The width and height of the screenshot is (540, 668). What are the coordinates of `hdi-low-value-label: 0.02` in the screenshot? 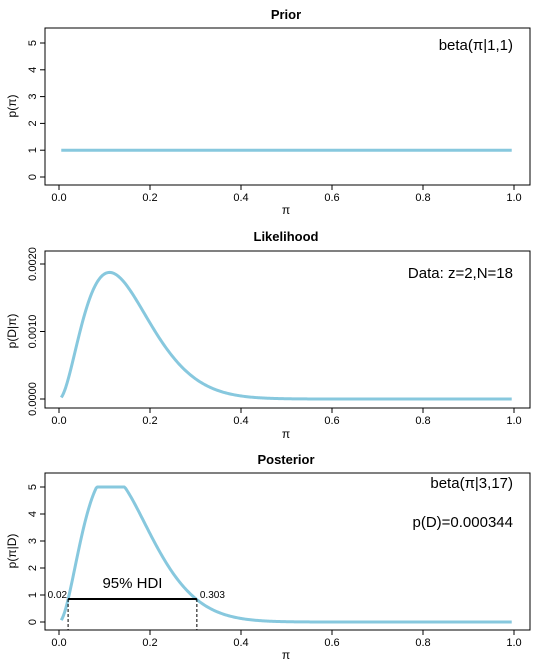 It's located at (58, 595).